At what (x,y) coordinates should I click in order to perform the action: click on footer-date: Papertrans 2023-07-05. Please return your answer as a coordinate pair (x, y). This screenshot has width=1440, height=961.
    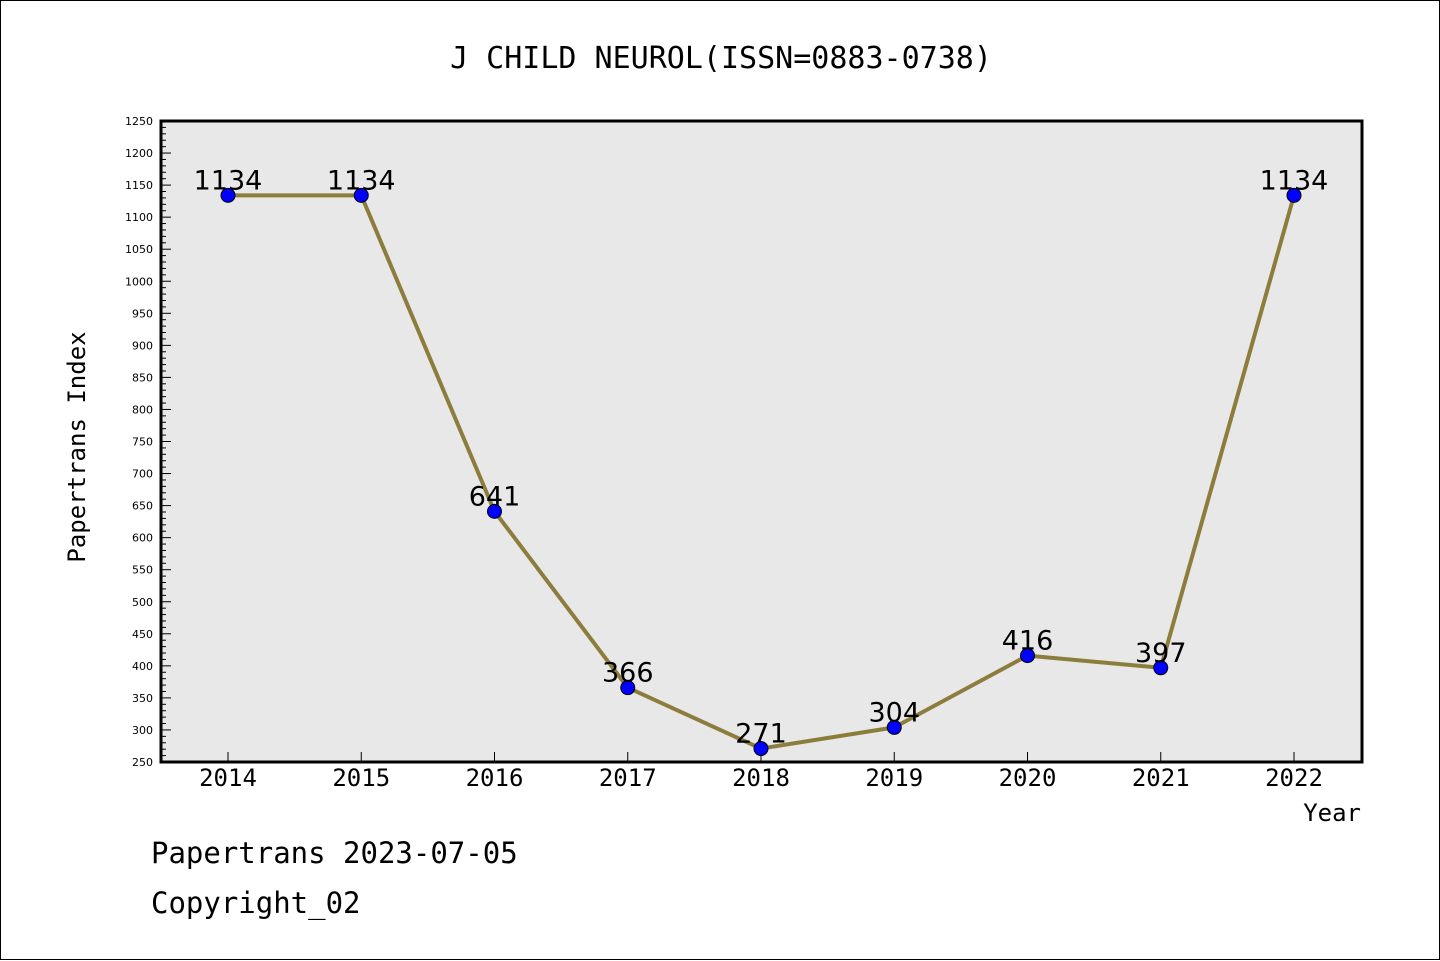
    Looking at the image, I should click on (334, 853).